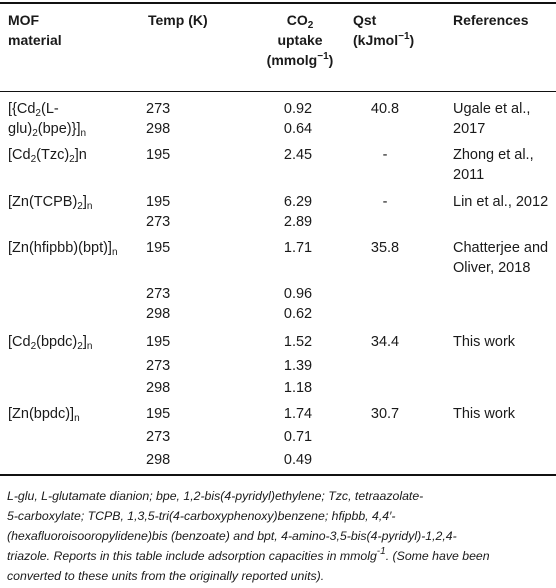 This screenshot has height=588, width=556. I want to click on reference-cell: Zhong et al., 2011, so click(493, 165).